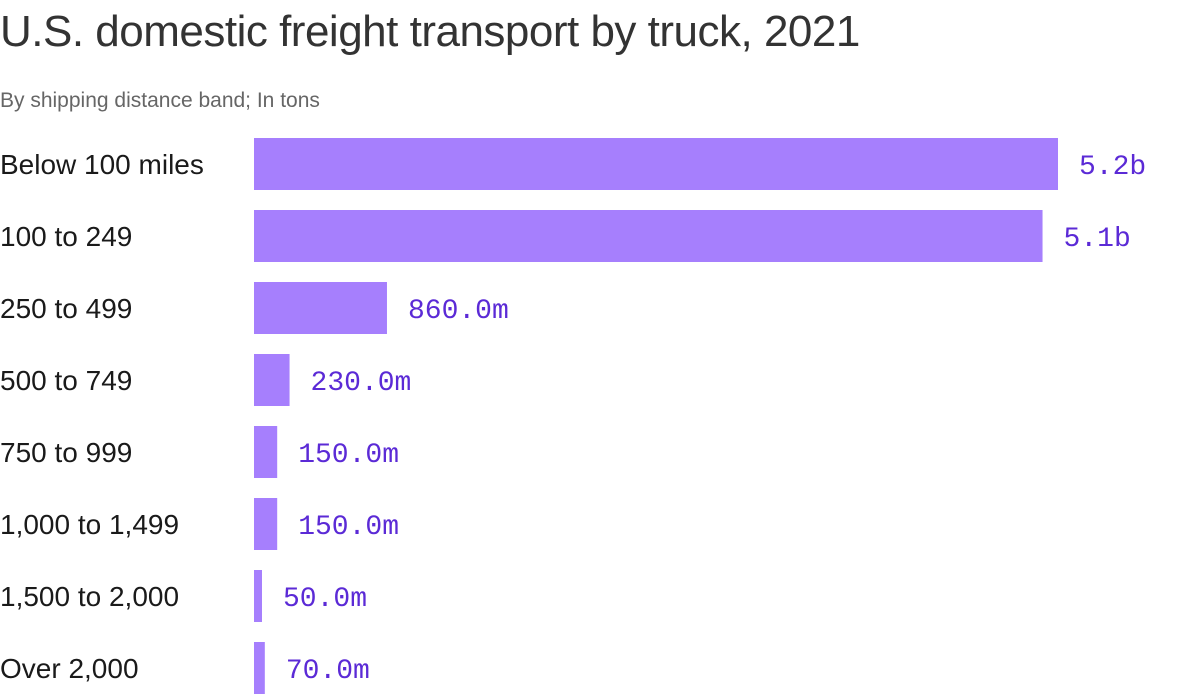 This screenshot has height=698, width=1204. Describe the element at coordinates (325, 599) in the screenshot. I see `value-label: 50.0m` at that location.